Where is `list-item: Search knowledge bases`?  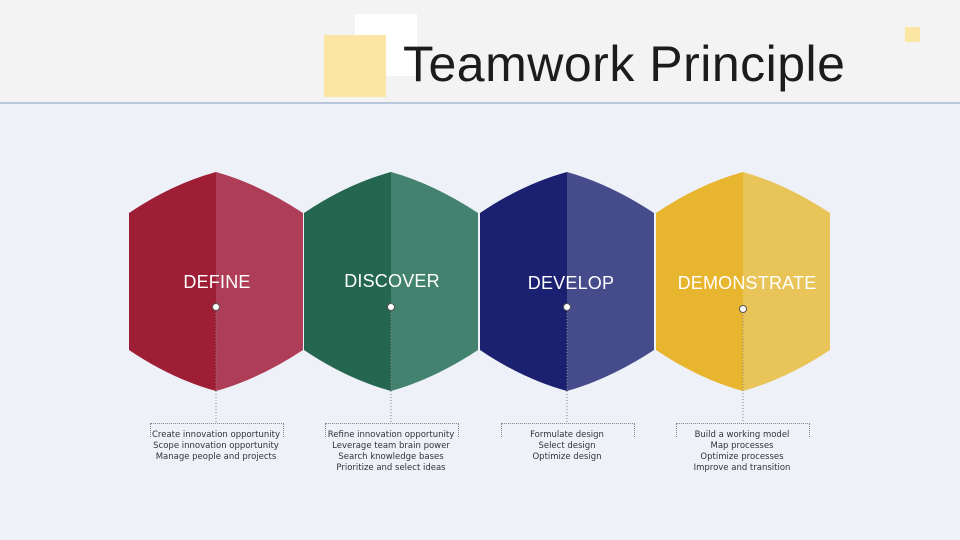
list-item: Search knowledge bases is located at coordinates (391, 457).